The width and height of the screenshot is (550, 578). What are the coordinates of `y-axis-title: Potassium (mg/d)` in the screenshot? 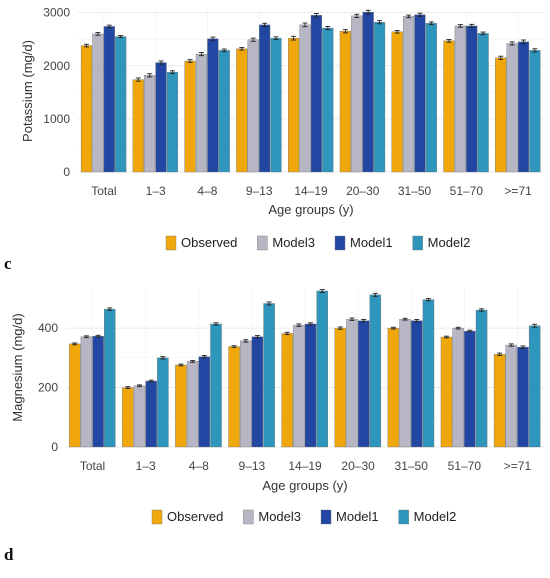 It's located at (27, 91).